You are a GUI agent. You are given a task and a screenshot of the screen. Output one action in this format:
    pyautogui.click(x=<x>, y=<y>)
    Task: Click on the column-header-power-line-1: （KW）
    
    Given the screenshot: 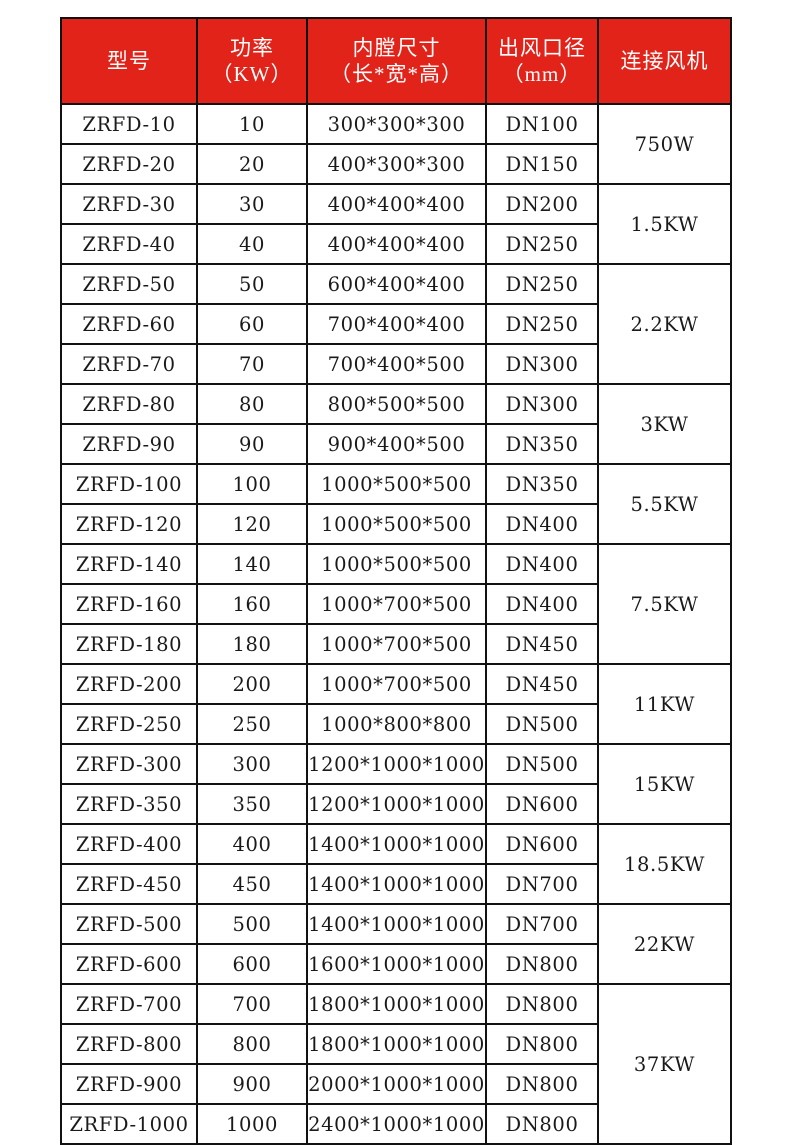 What is the action you would take?
    pyautogui.click(x=252, y=74)
    